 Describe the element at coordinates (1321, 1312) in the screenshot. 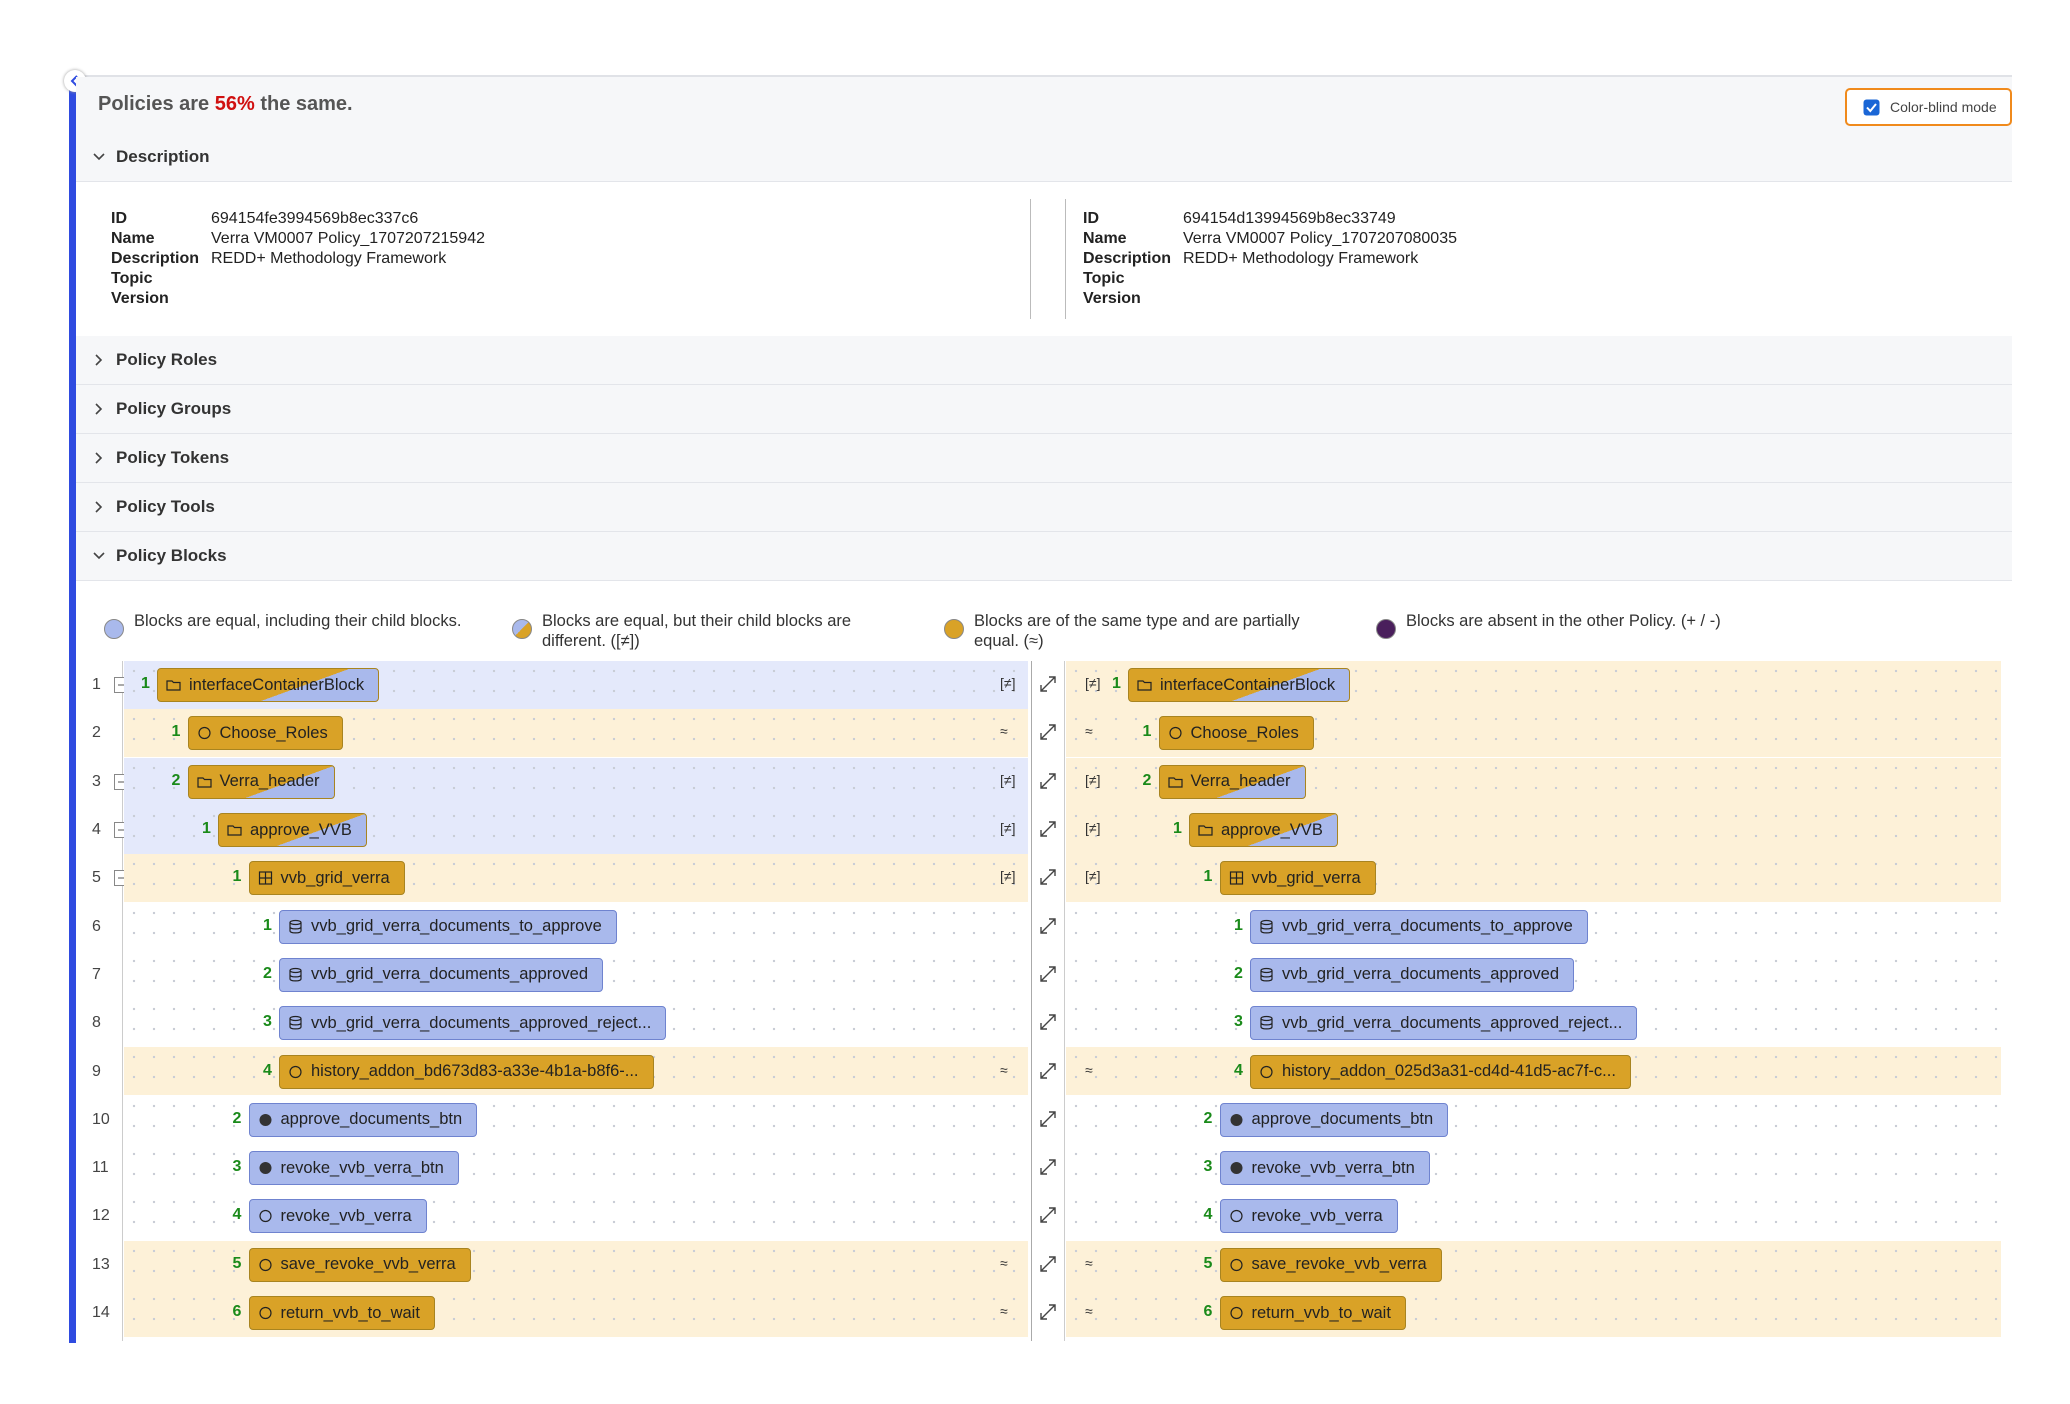

I see `block-name: return_vvb_to_wait` at that location.